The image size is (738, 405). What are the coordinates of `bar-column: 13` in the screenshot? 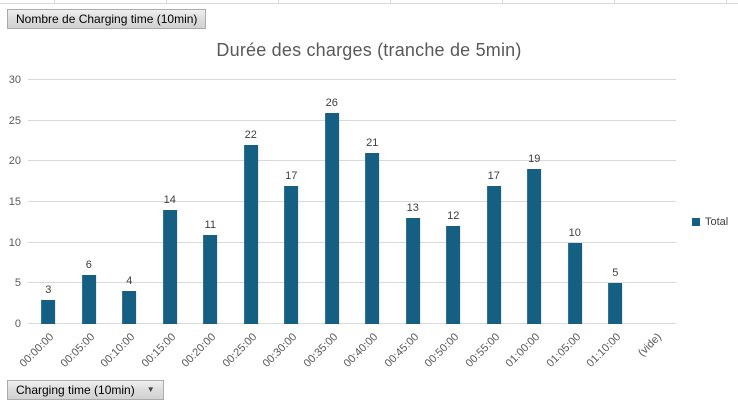 It's located at (413, 202).